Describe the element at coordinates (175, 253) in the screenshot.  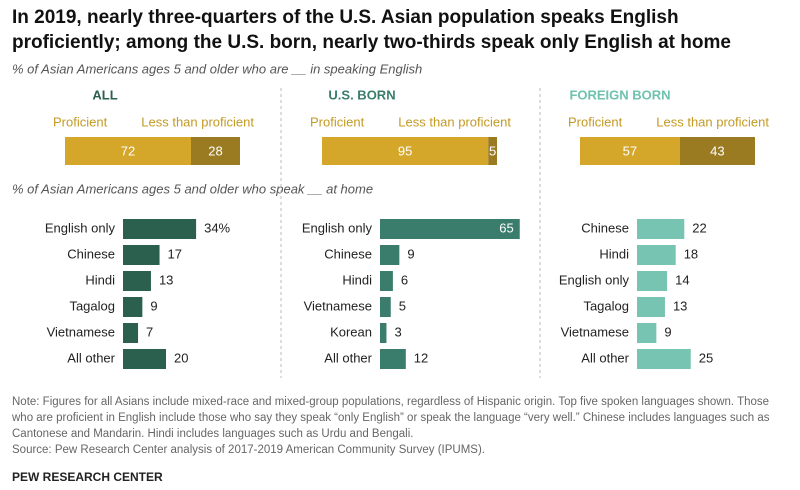
I see `data-label: 17` at that location.